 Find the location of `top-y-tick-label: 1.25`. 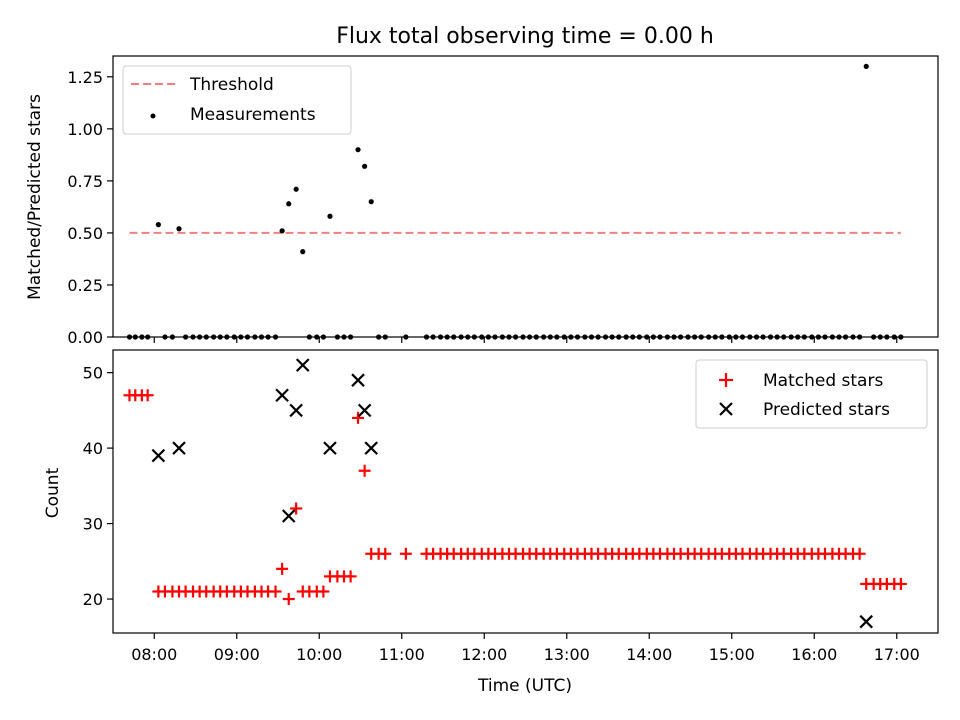

top-y-tick-label: 1.25 is located at coordinates (85, 77).